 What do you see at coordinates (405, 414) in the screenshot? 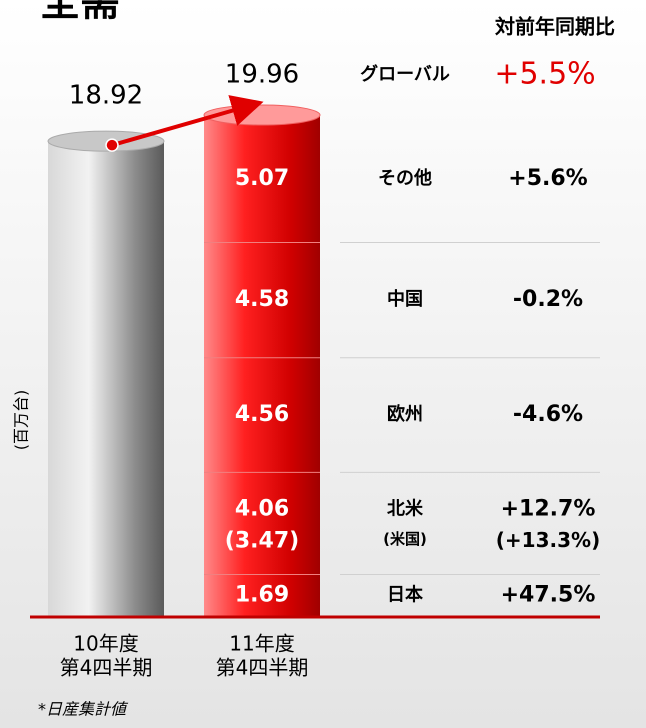
I see `segment-name: 欧州` at bounding box center [405, 414].